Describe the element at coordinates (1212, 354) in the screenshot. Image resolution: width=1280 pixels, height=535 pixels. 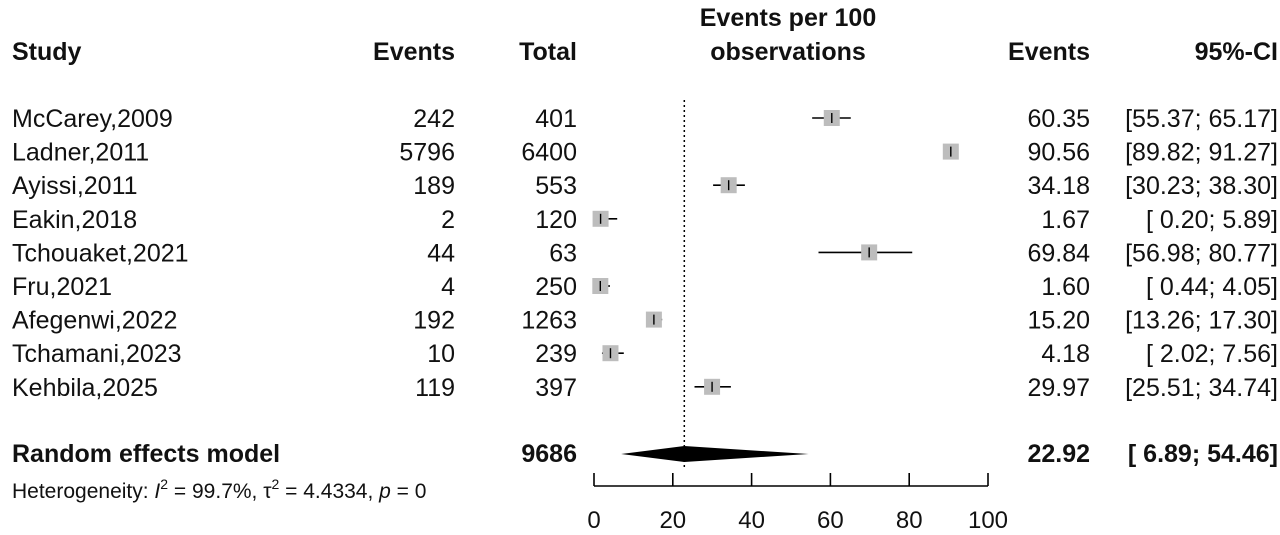
I see `study-ci: [ 2.02; 7.56]` at that location.